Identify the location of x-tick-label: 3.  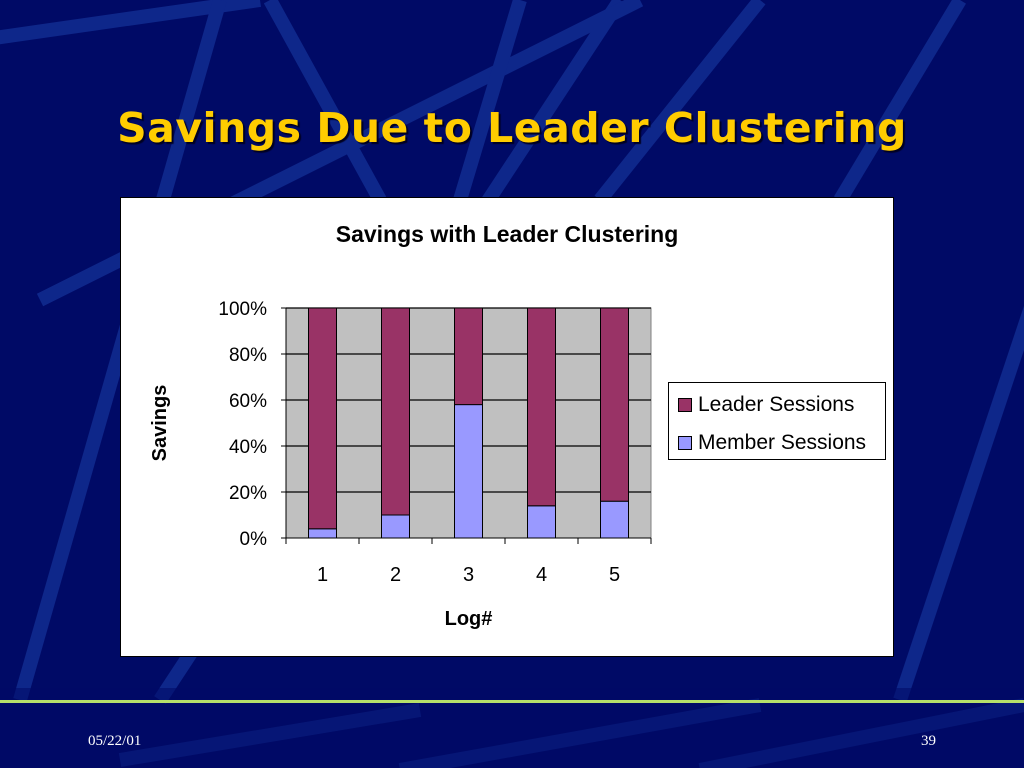
(468, 575).